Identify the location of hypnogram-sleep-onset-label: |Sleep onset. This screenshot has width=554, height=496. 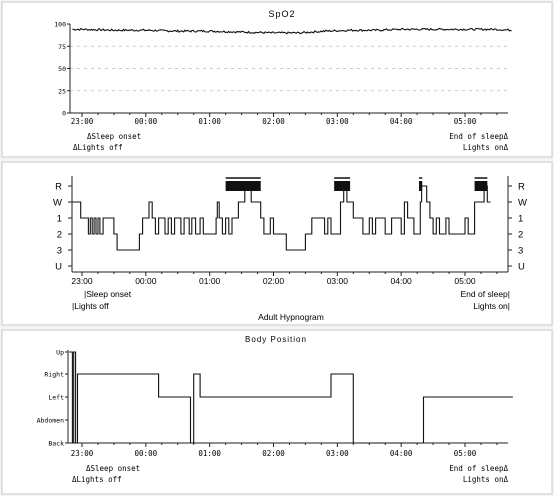
(108, 294).